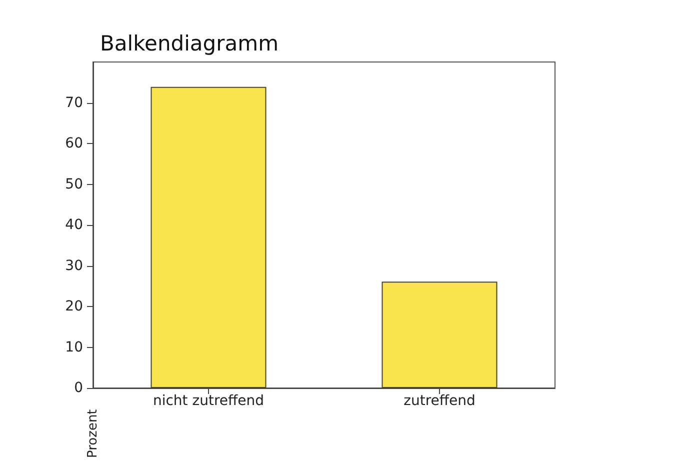 The width and height of the screenshot is (697, 461). I want to click on y-tick-label: 50, so click(74, 184).